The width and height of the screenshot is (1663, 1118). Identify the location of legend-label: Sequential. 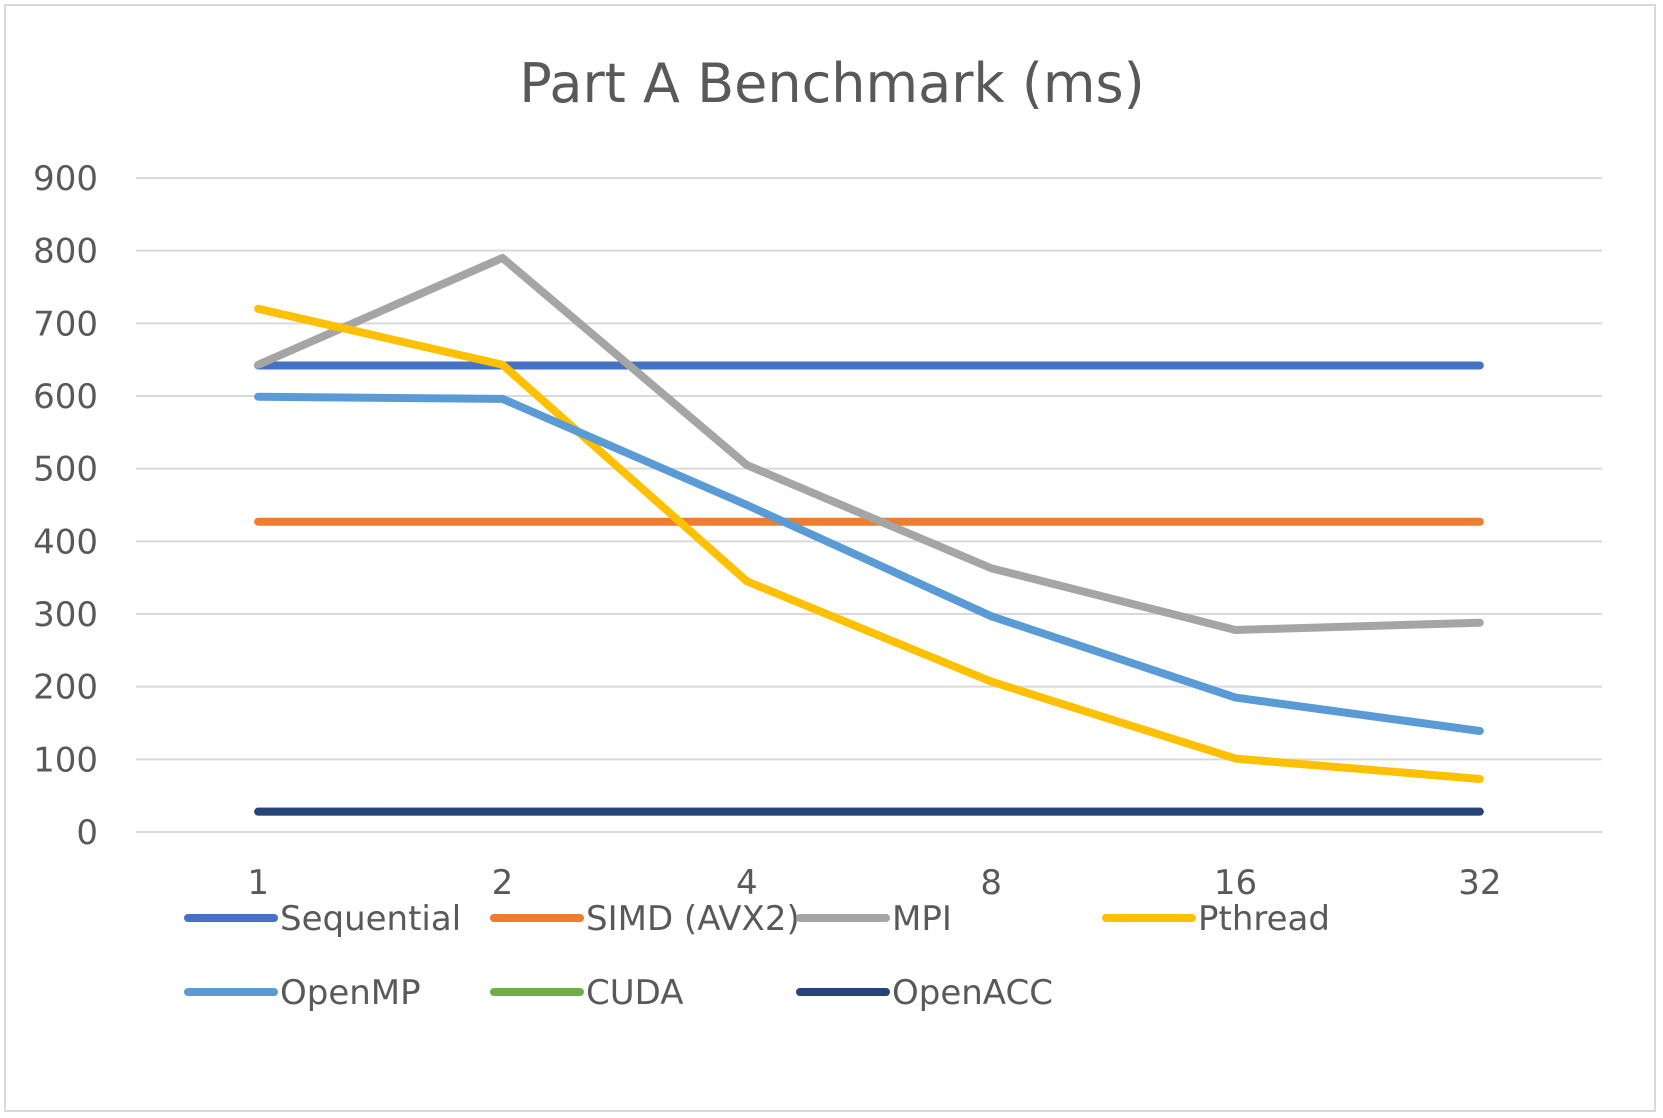
(370, 919).